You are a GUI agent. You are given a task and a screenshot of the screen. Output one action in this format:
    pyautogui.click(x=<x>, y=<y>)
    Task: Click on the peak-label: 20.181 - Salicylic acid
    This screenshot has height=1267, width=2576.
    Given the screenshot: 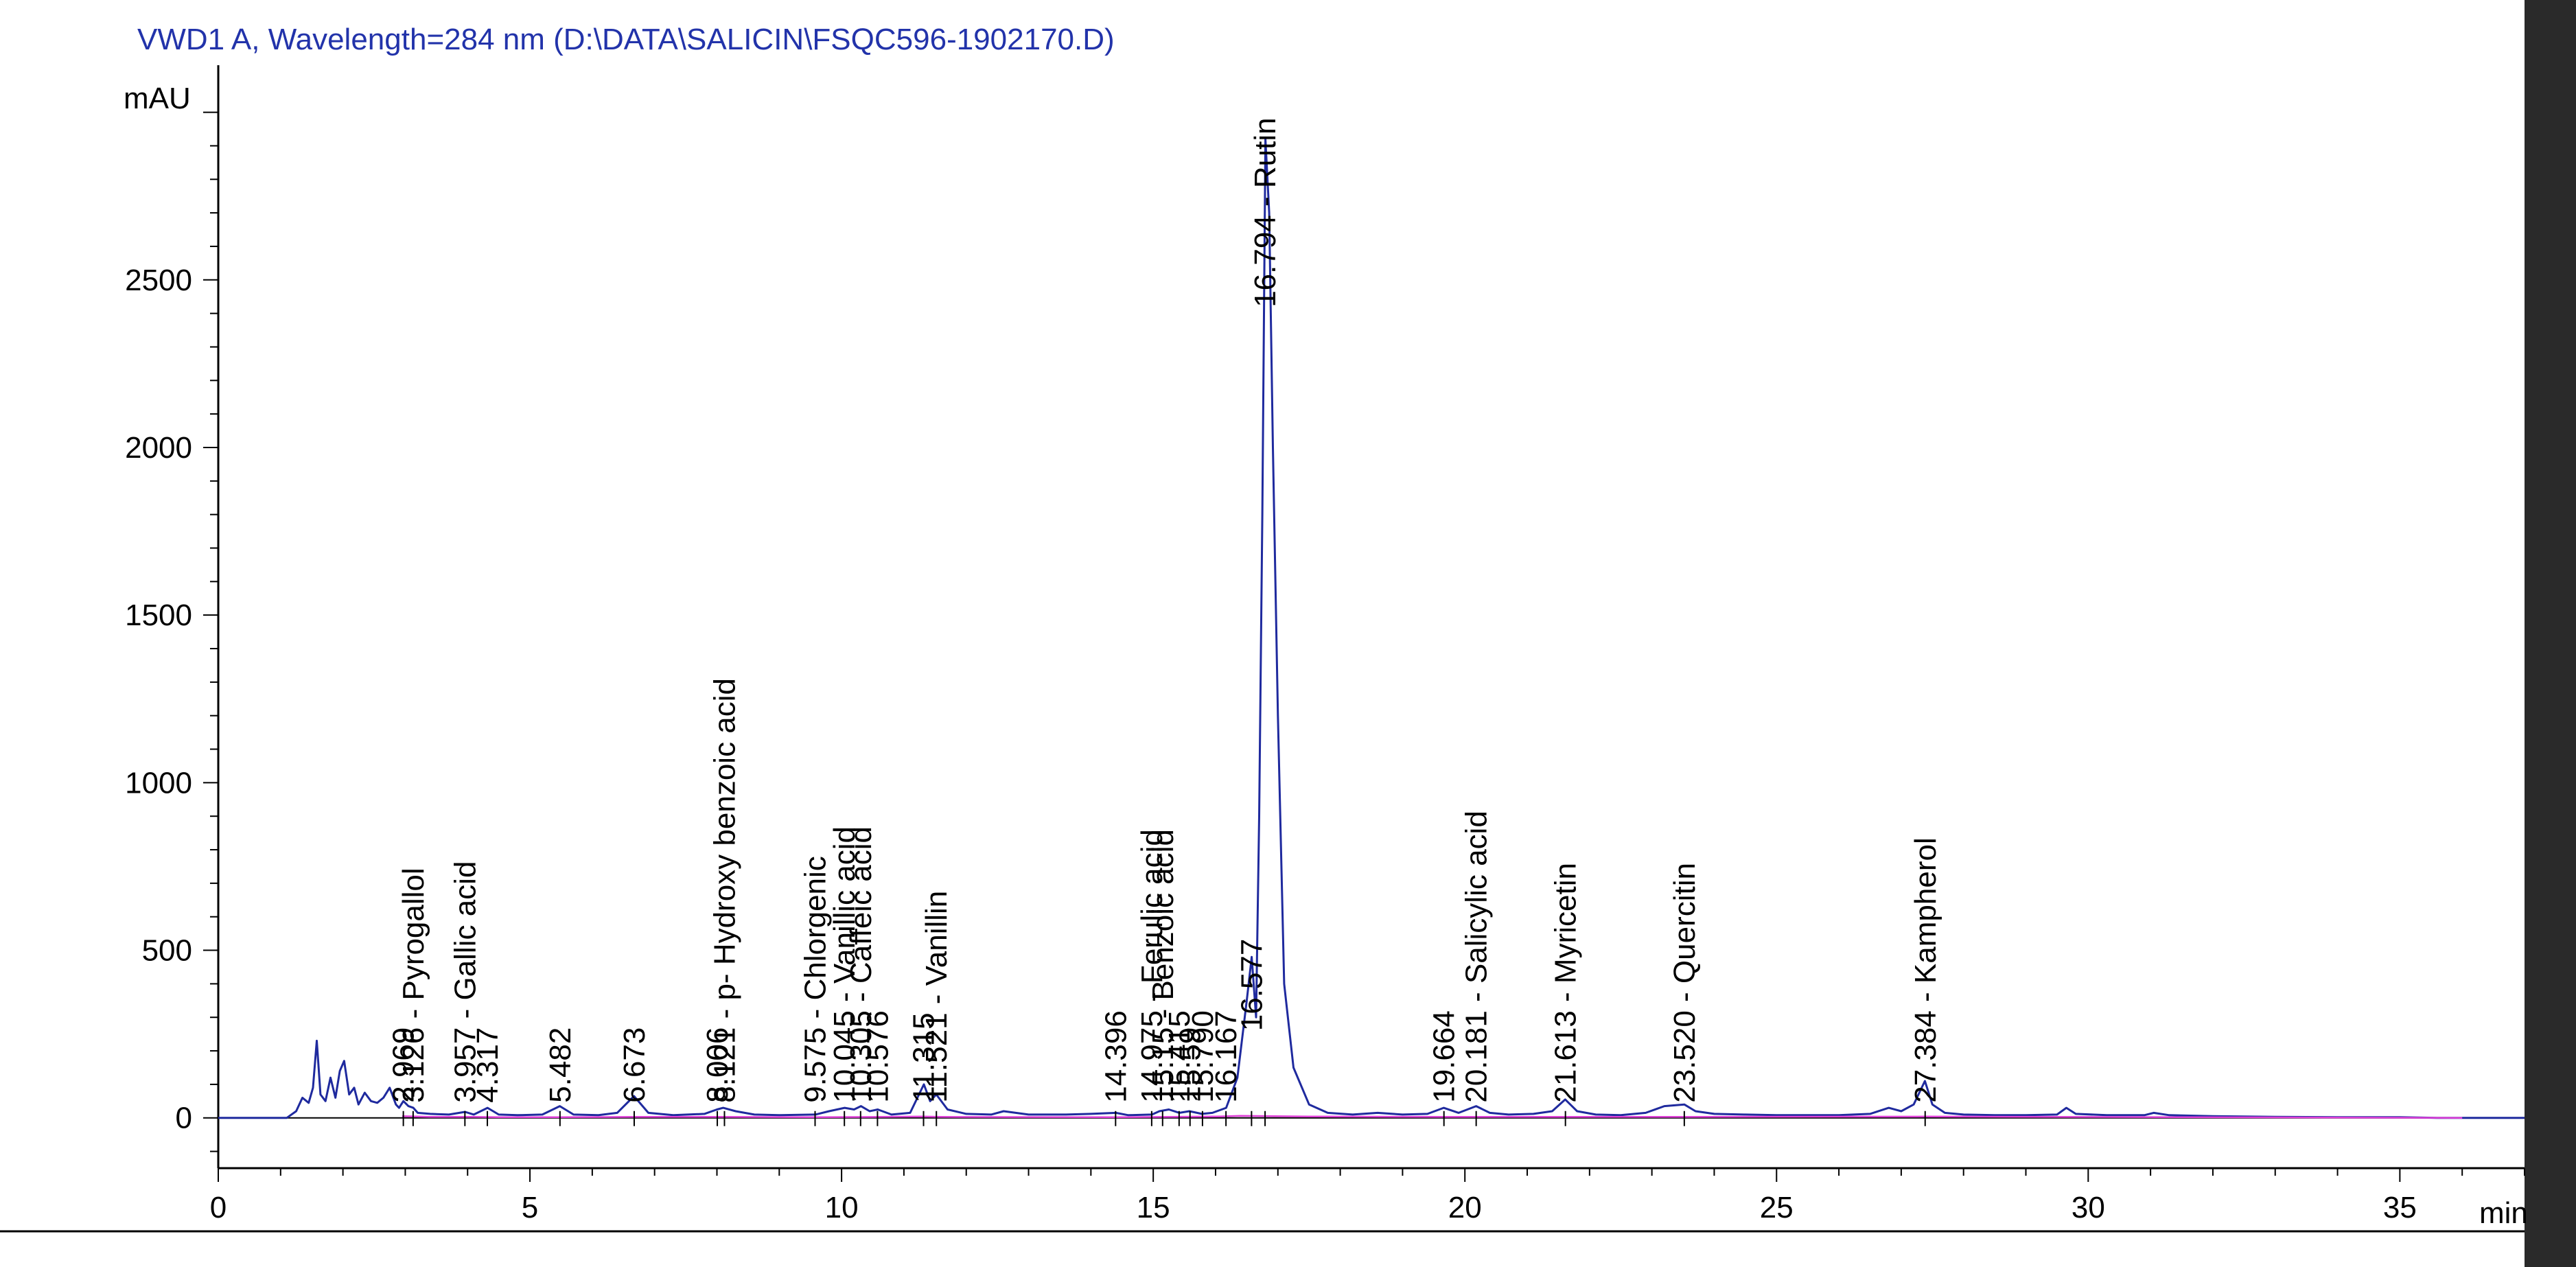 What is the action you would take?
    pyautogui.click(x=1477, y=957)
    